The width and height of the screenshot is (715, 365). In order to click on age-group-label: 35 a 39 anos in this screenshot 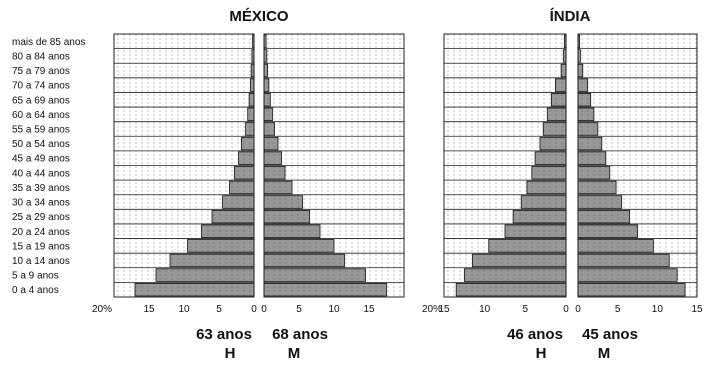, I will do `click(41, 188)`.